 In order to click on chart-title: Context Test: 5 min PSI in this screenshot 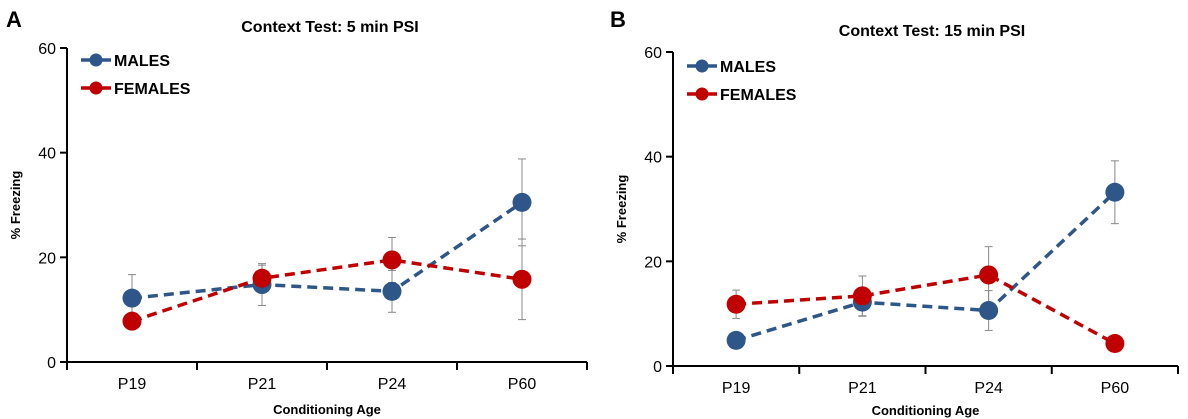, I will do `click(330, 27)`.